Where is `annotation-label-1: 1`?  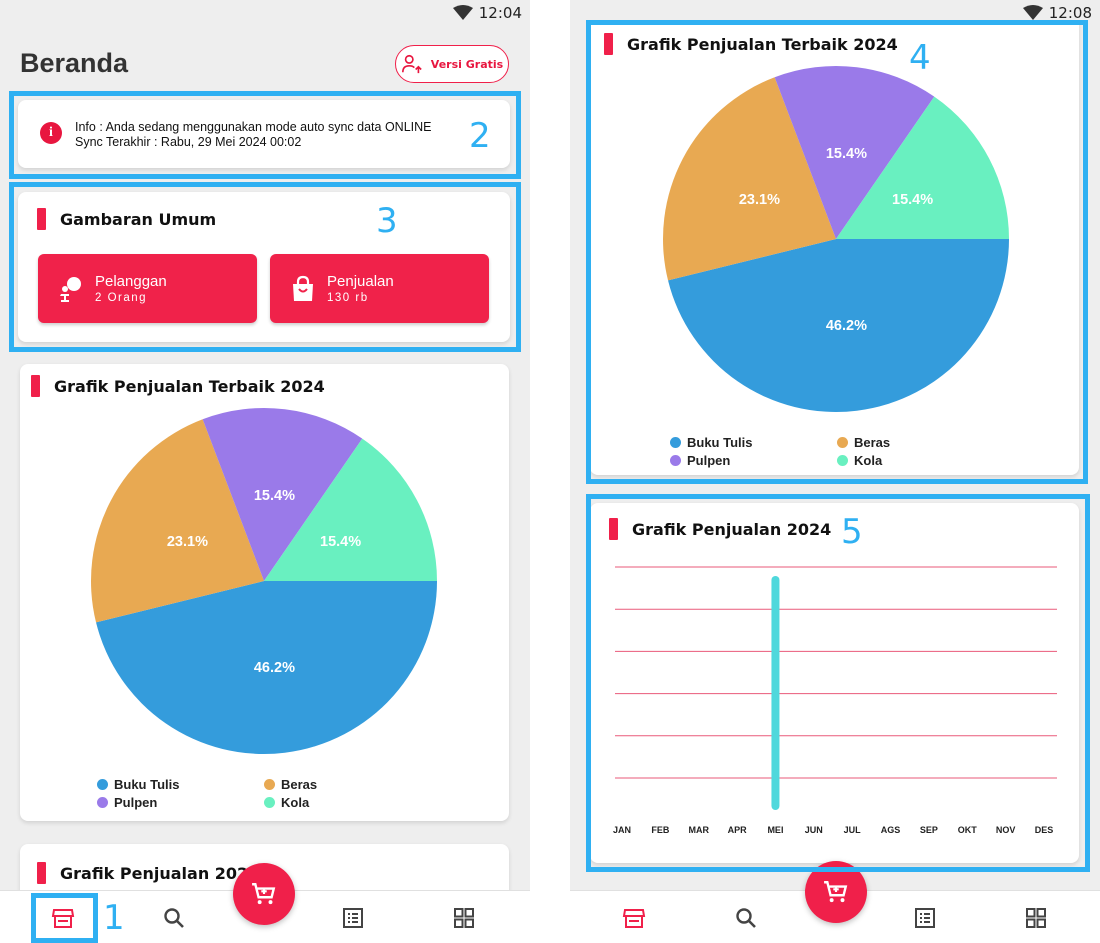
annotation-label-1: 1 is located at coordinates (114, 918).